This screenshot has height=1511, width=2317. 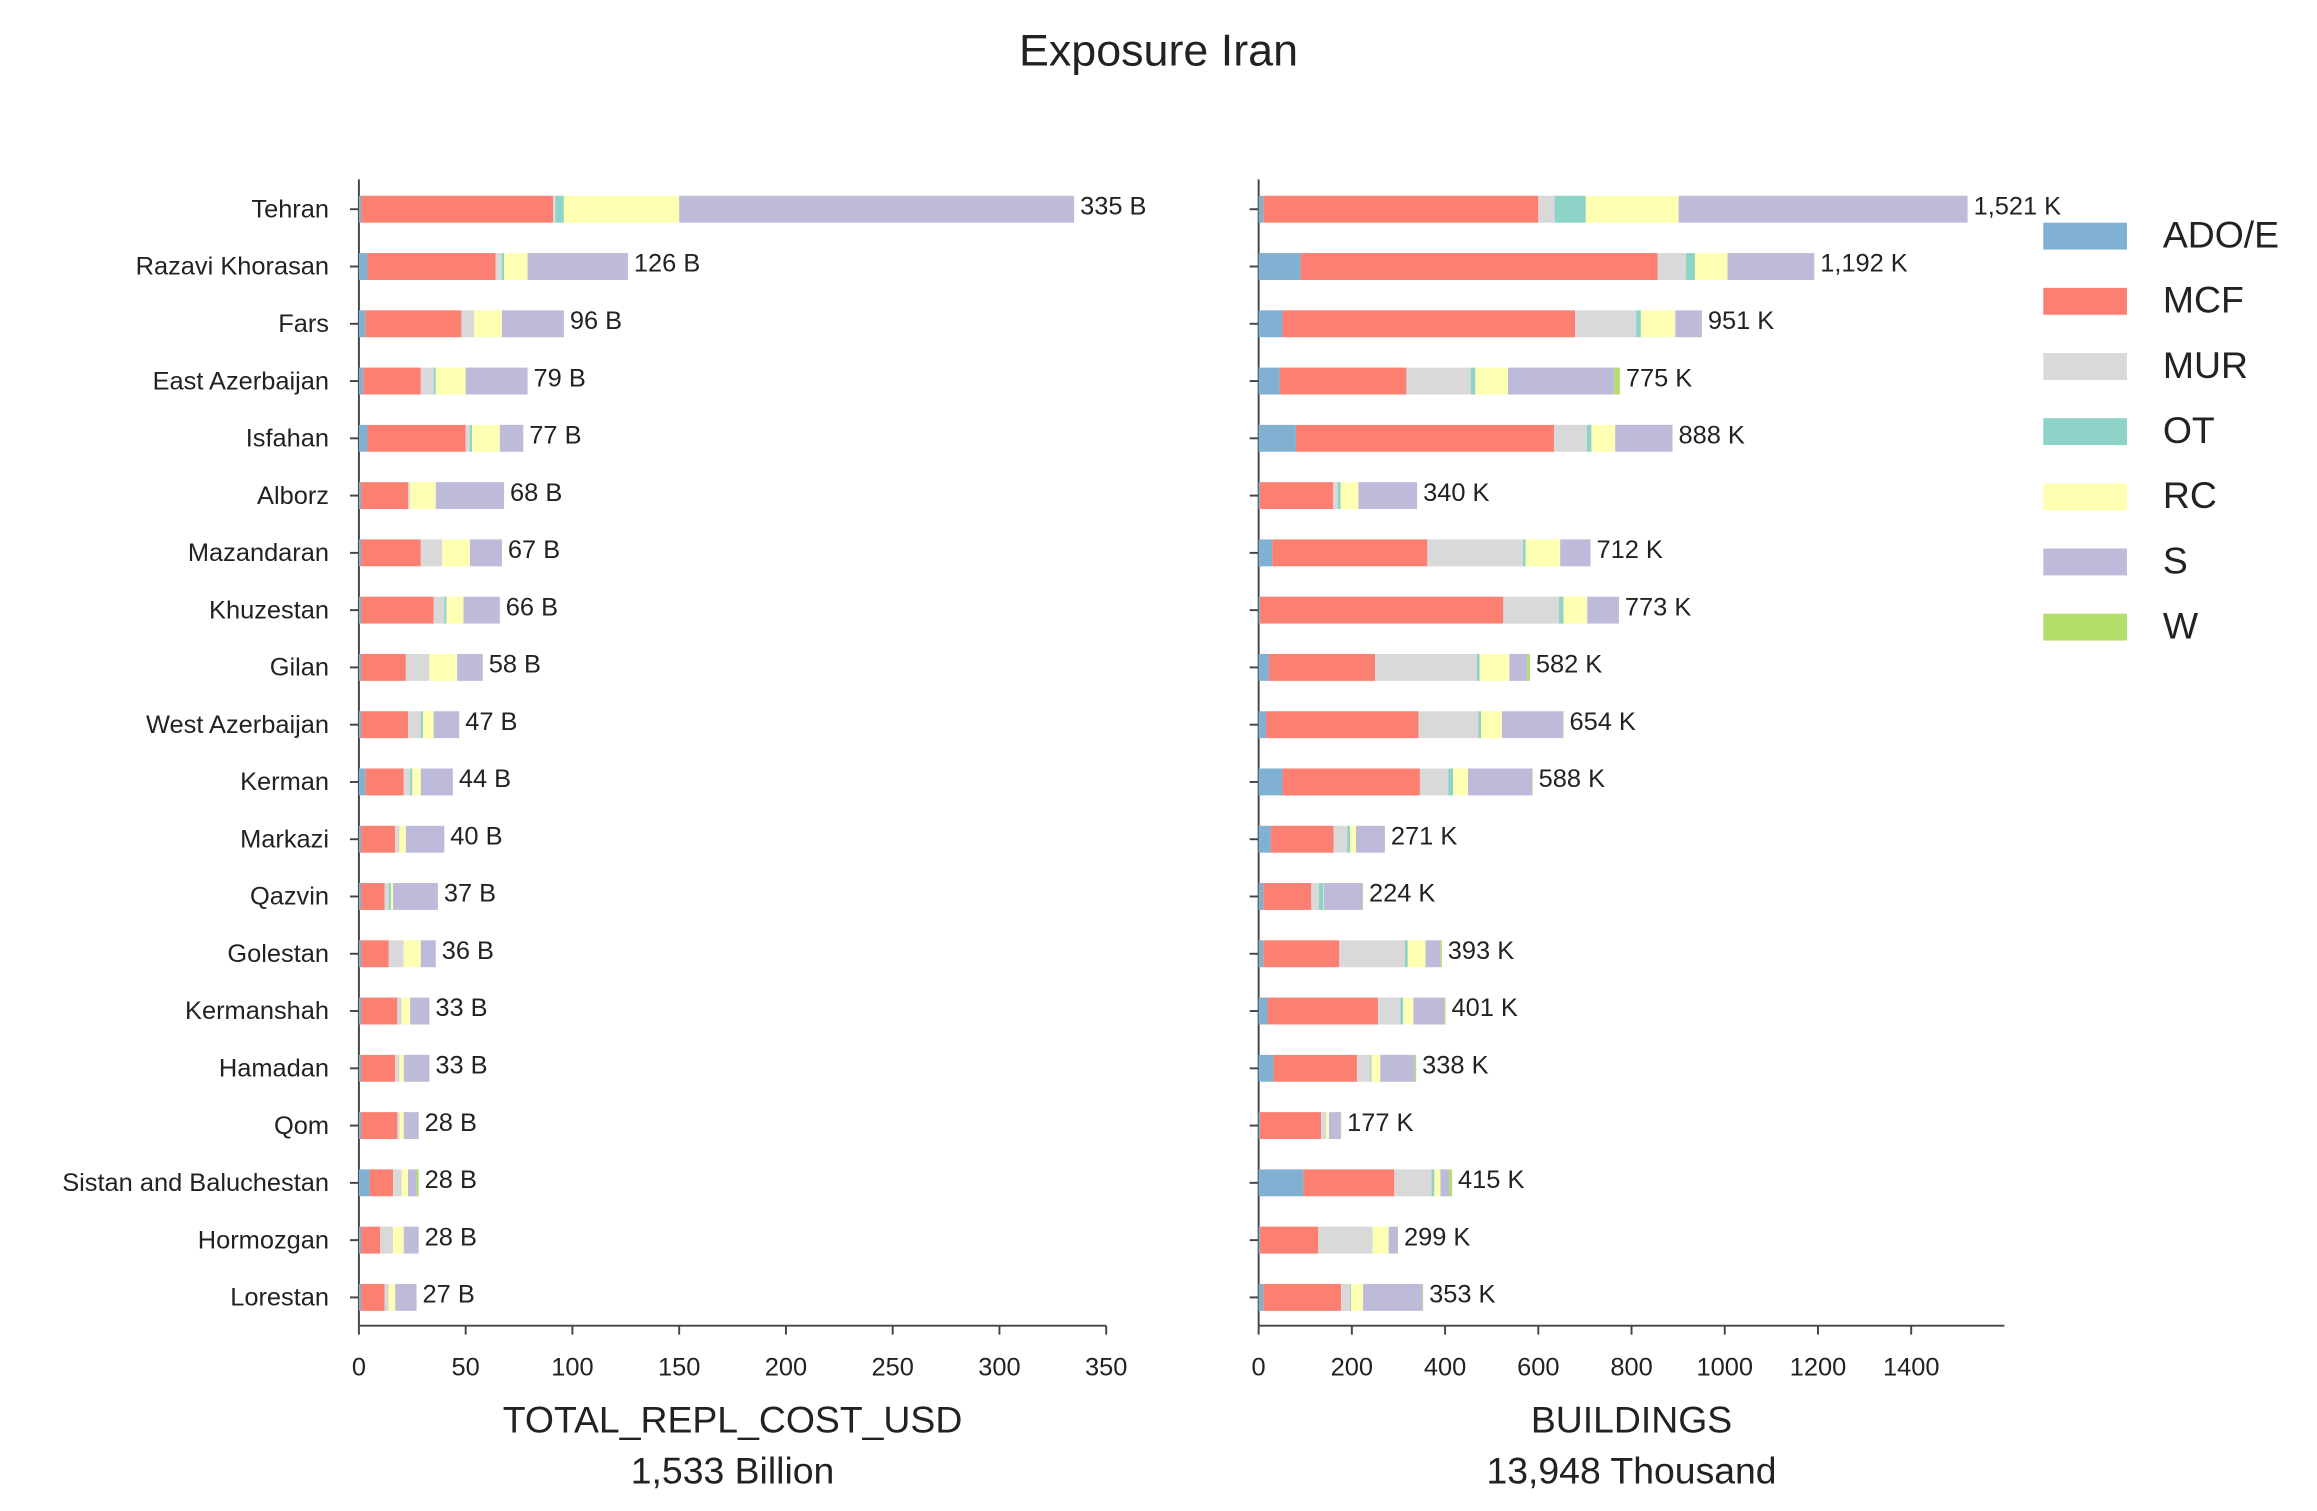 What do you see at coordinates (1455, 1066) in the screenshot?
I see `value-label: 338 K` at bounding box center [1455, 1066].